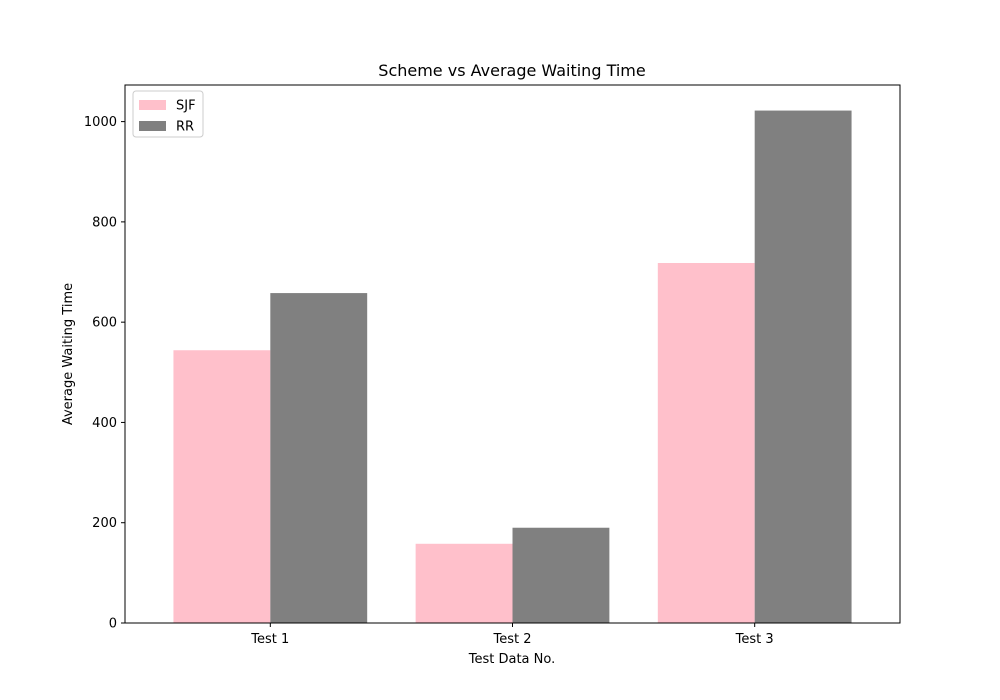 The height and width of the screenshot is (700, 1000). I want to click on legend-swatch-sjf, so click(152, 105).